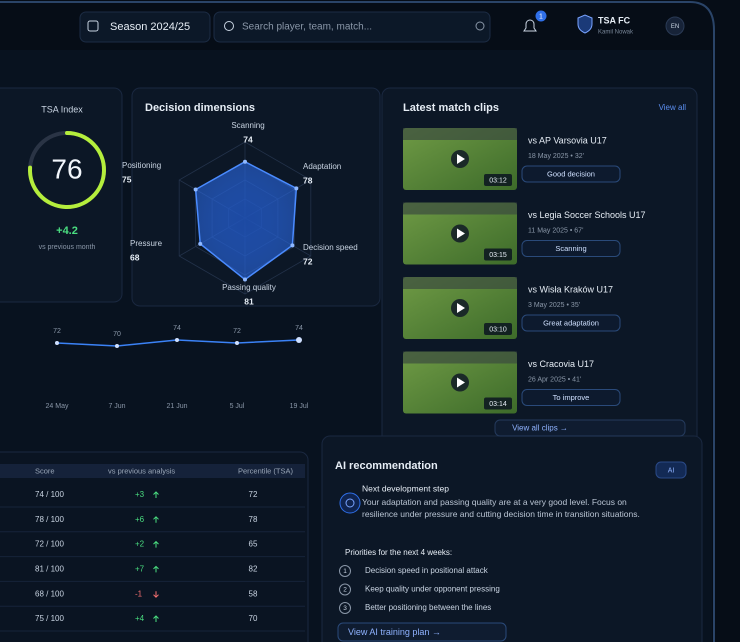 This screenshot has height=642, width=740. What do you see at coordinates (49, 544) in the screenshot?
I see `score-cell: 72 / 100` at bounding box center [49, 544].